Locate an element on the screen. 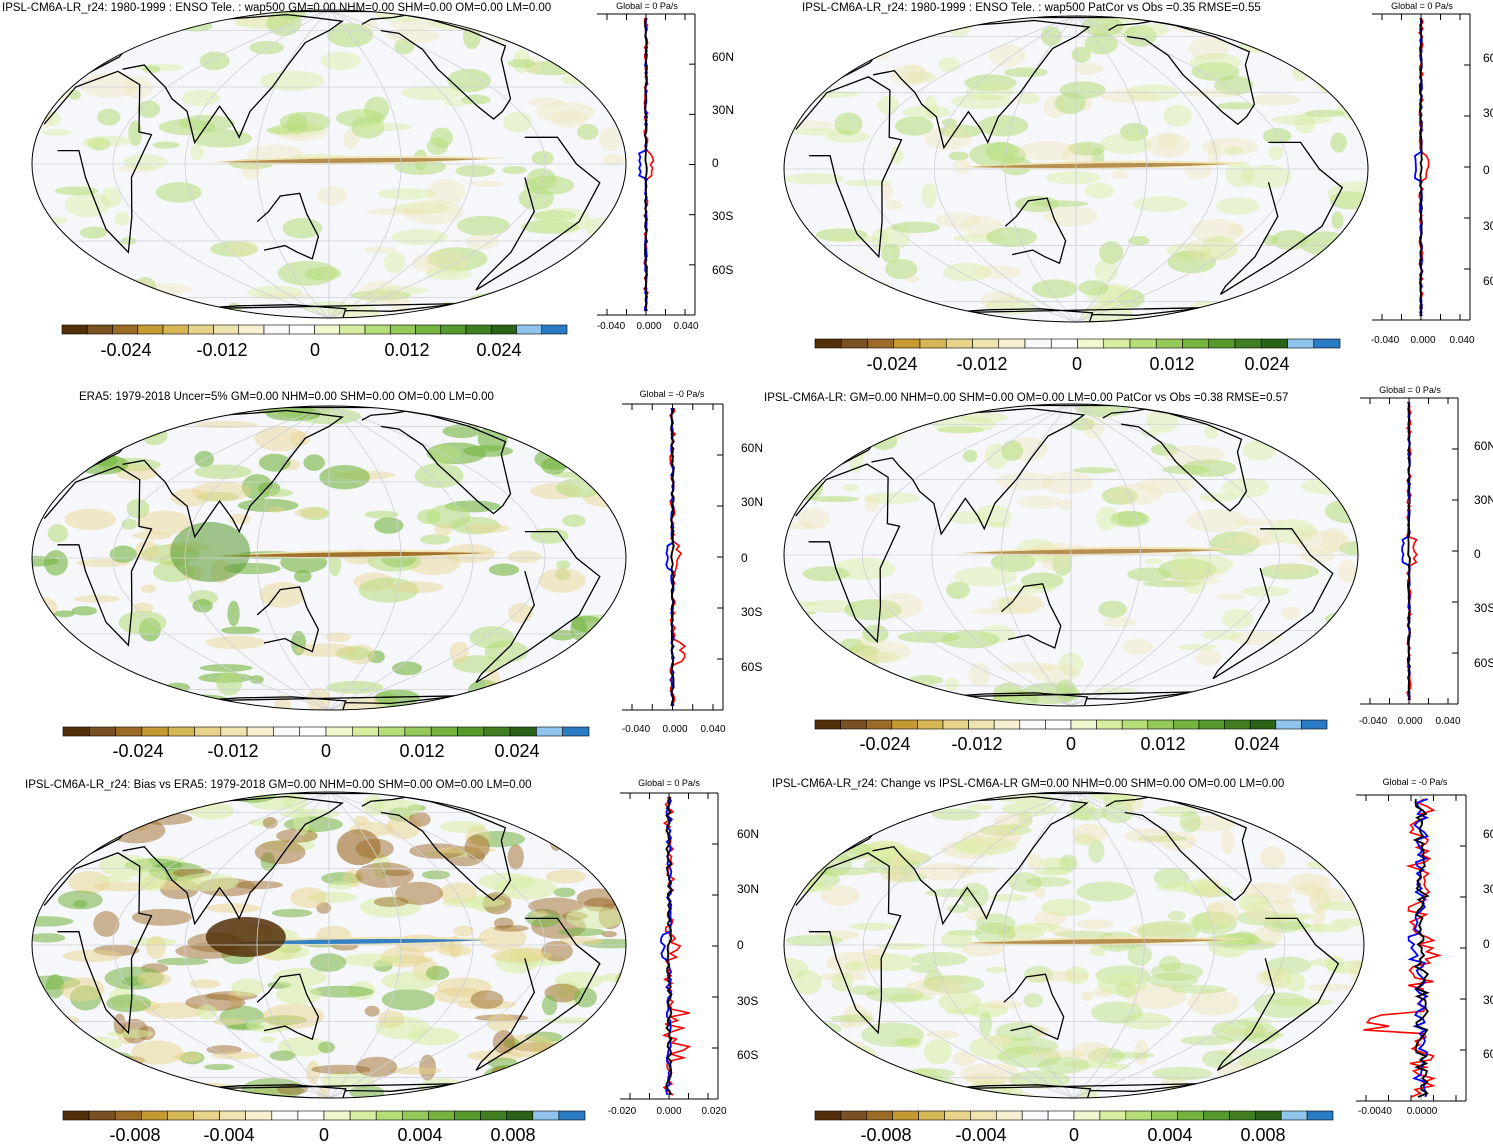 The image size is (1493, 1146). robinson-map is located at coordinates (1071, 555).